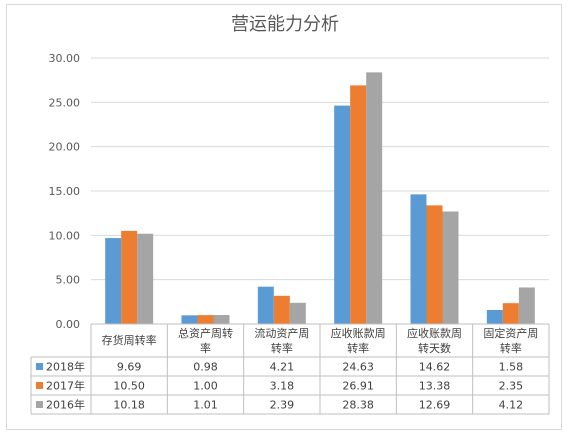 The width and height of the screenshot is (570, 439). I want to click on data-label: 1.01, so click(205, 405).